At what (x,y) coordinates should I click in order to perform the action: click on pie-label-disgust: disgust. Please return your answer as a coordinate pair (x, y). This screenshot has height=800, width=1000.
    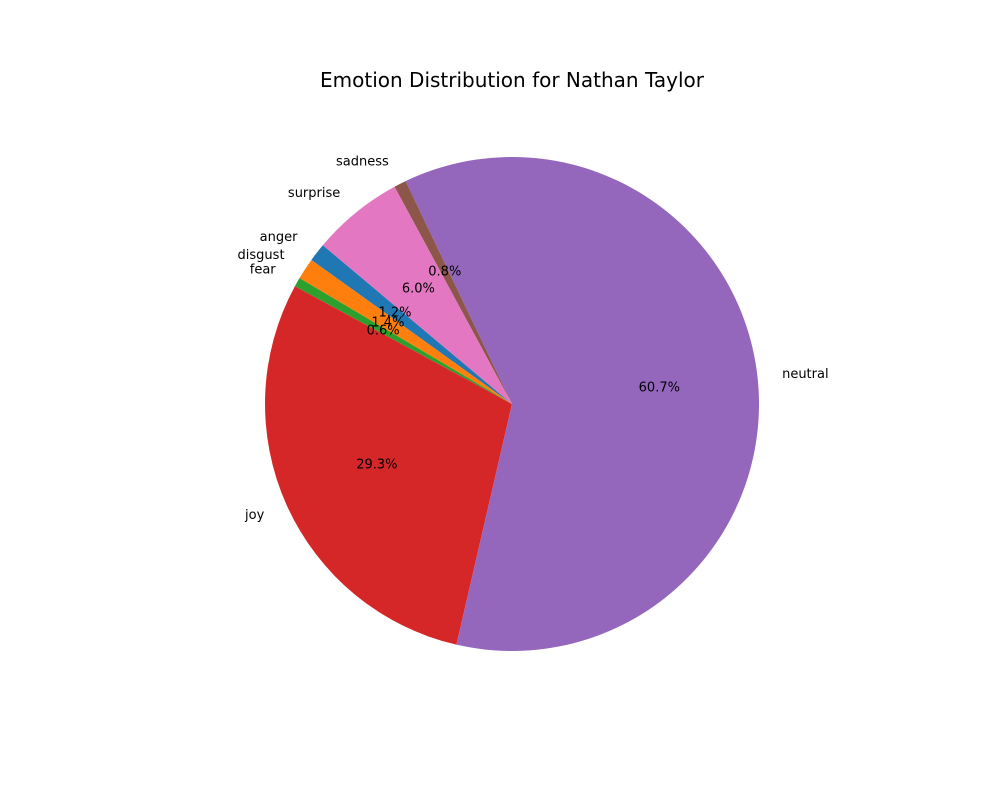
    Looking at the image, I should click on (261, 255).